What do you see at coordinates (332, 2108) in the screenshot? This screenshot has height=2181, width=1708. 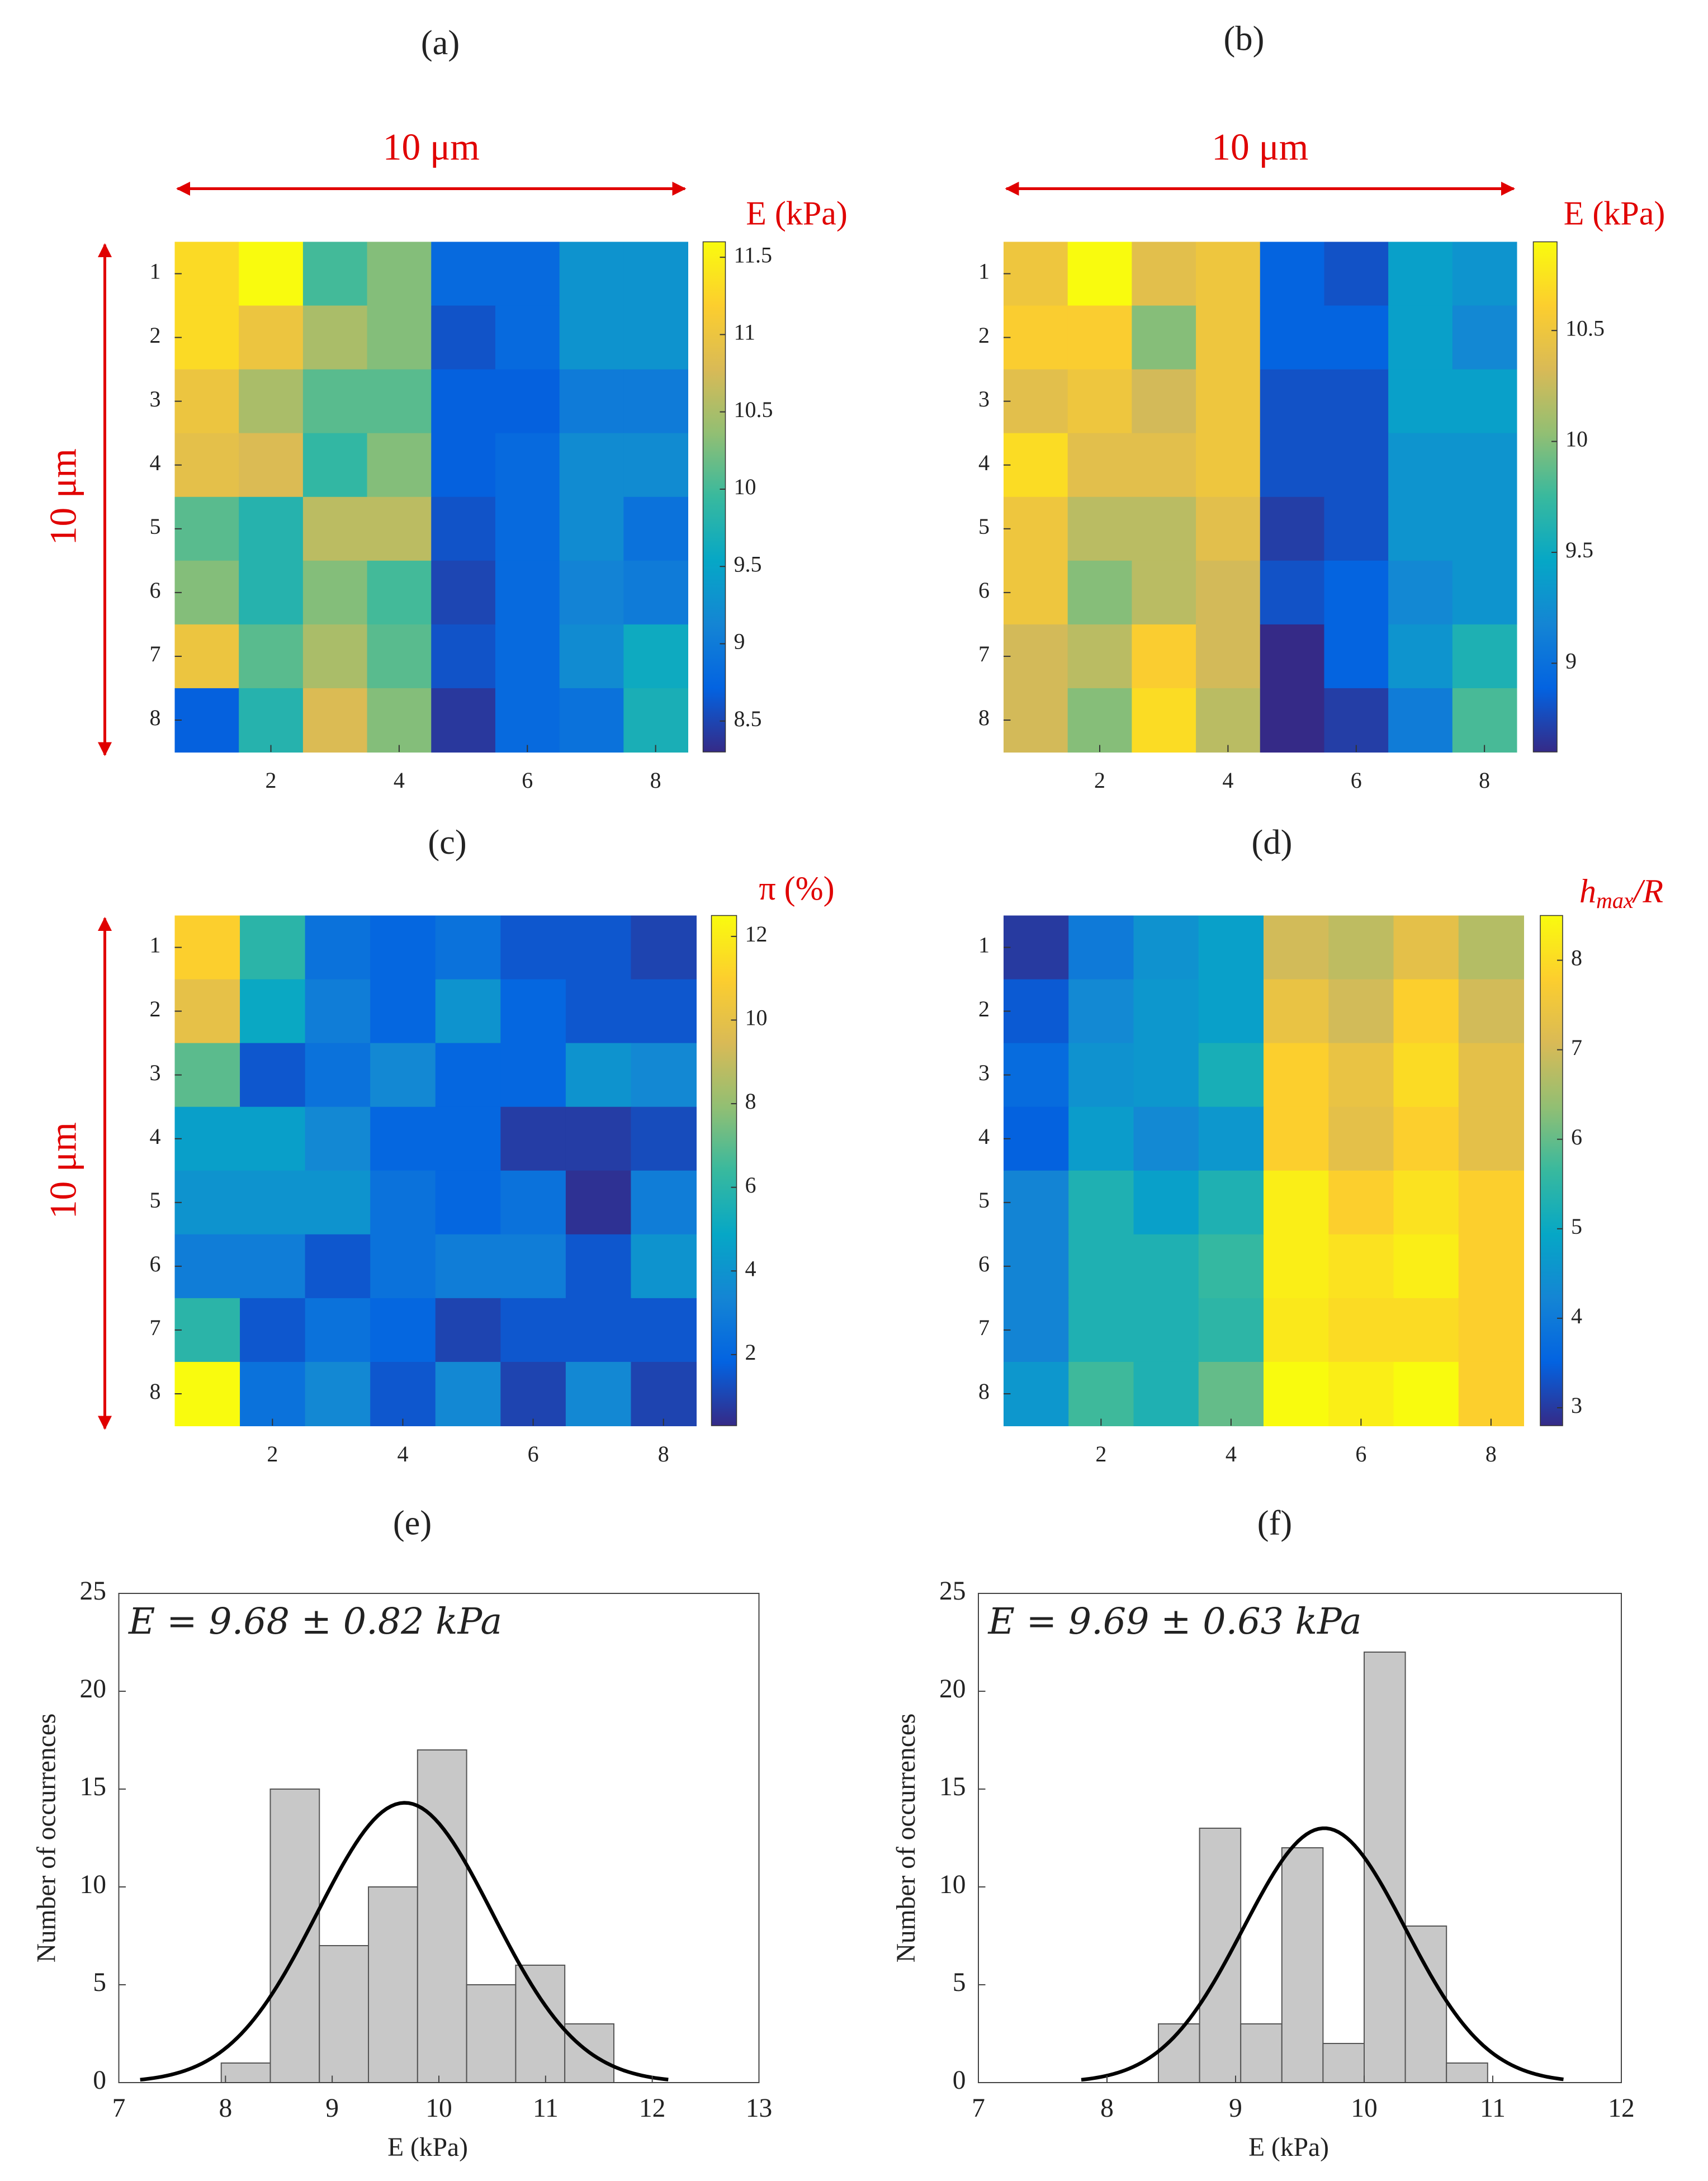 I see `x-tick-label: 9` at bounding box center [332, 2108].